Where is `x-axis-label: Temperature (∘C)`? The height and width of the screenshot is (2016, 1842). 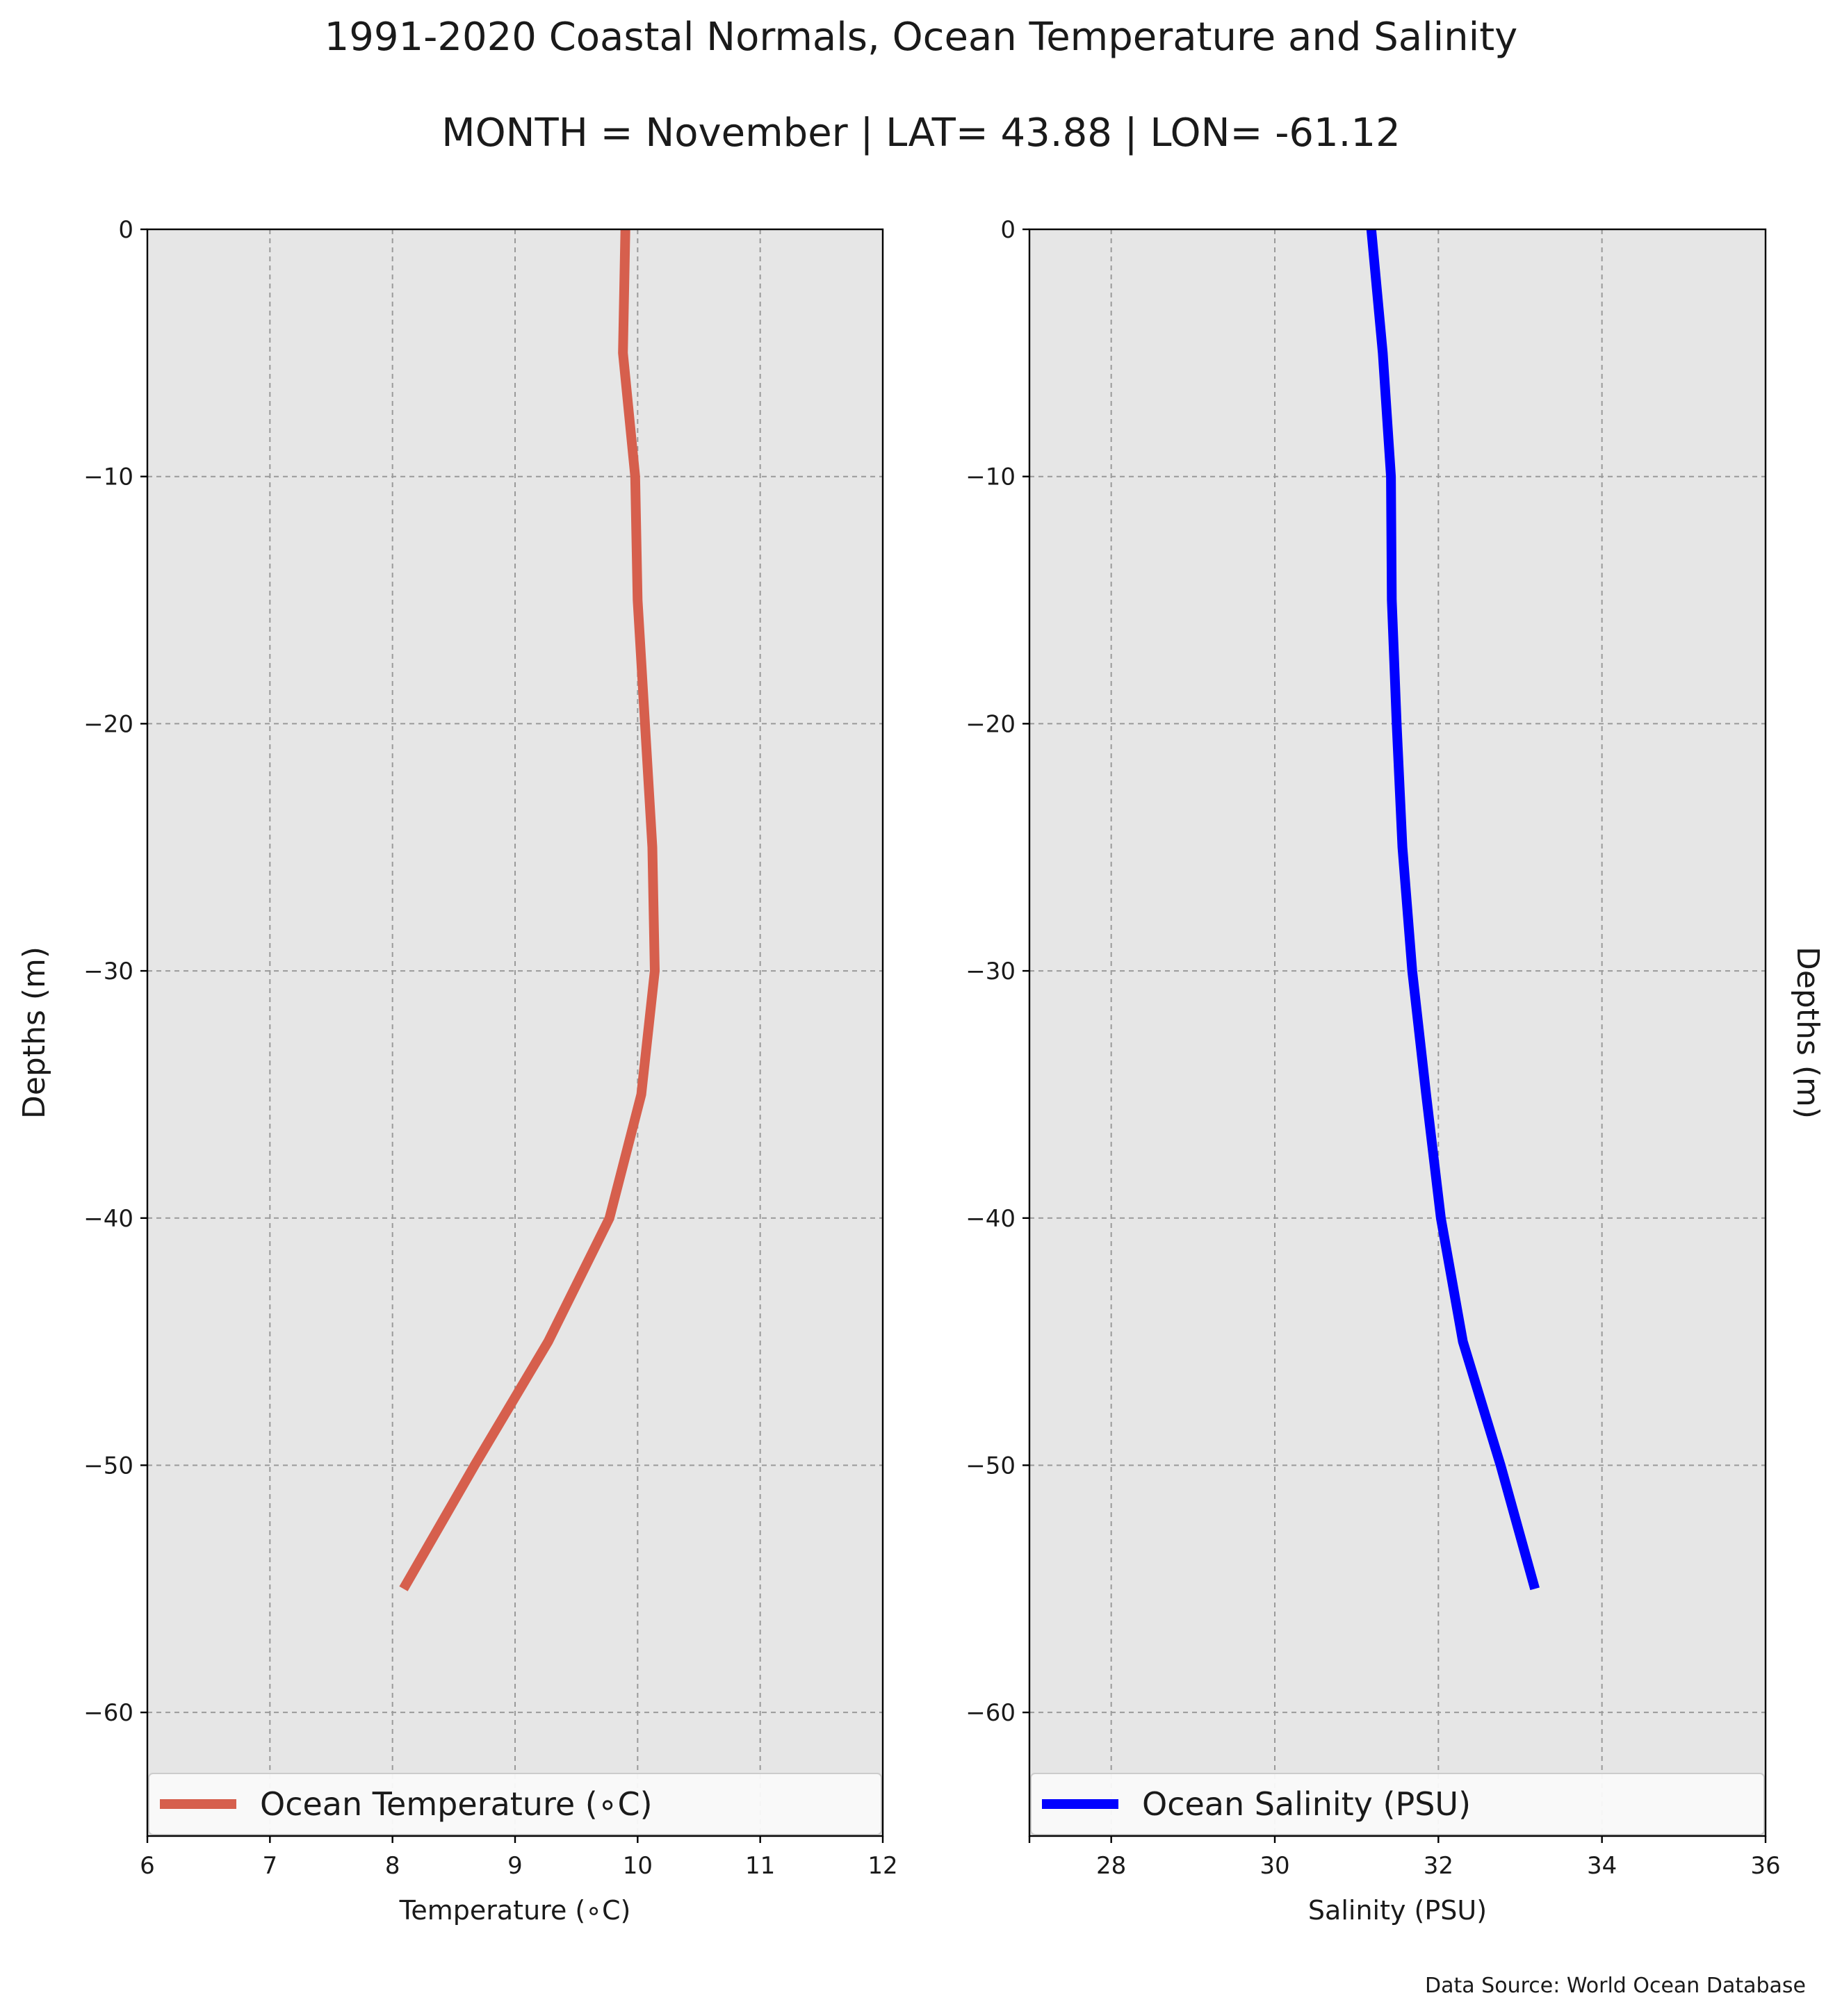 x-axis-label: Temperature (∘C) is located at coordinates (515, 1911).